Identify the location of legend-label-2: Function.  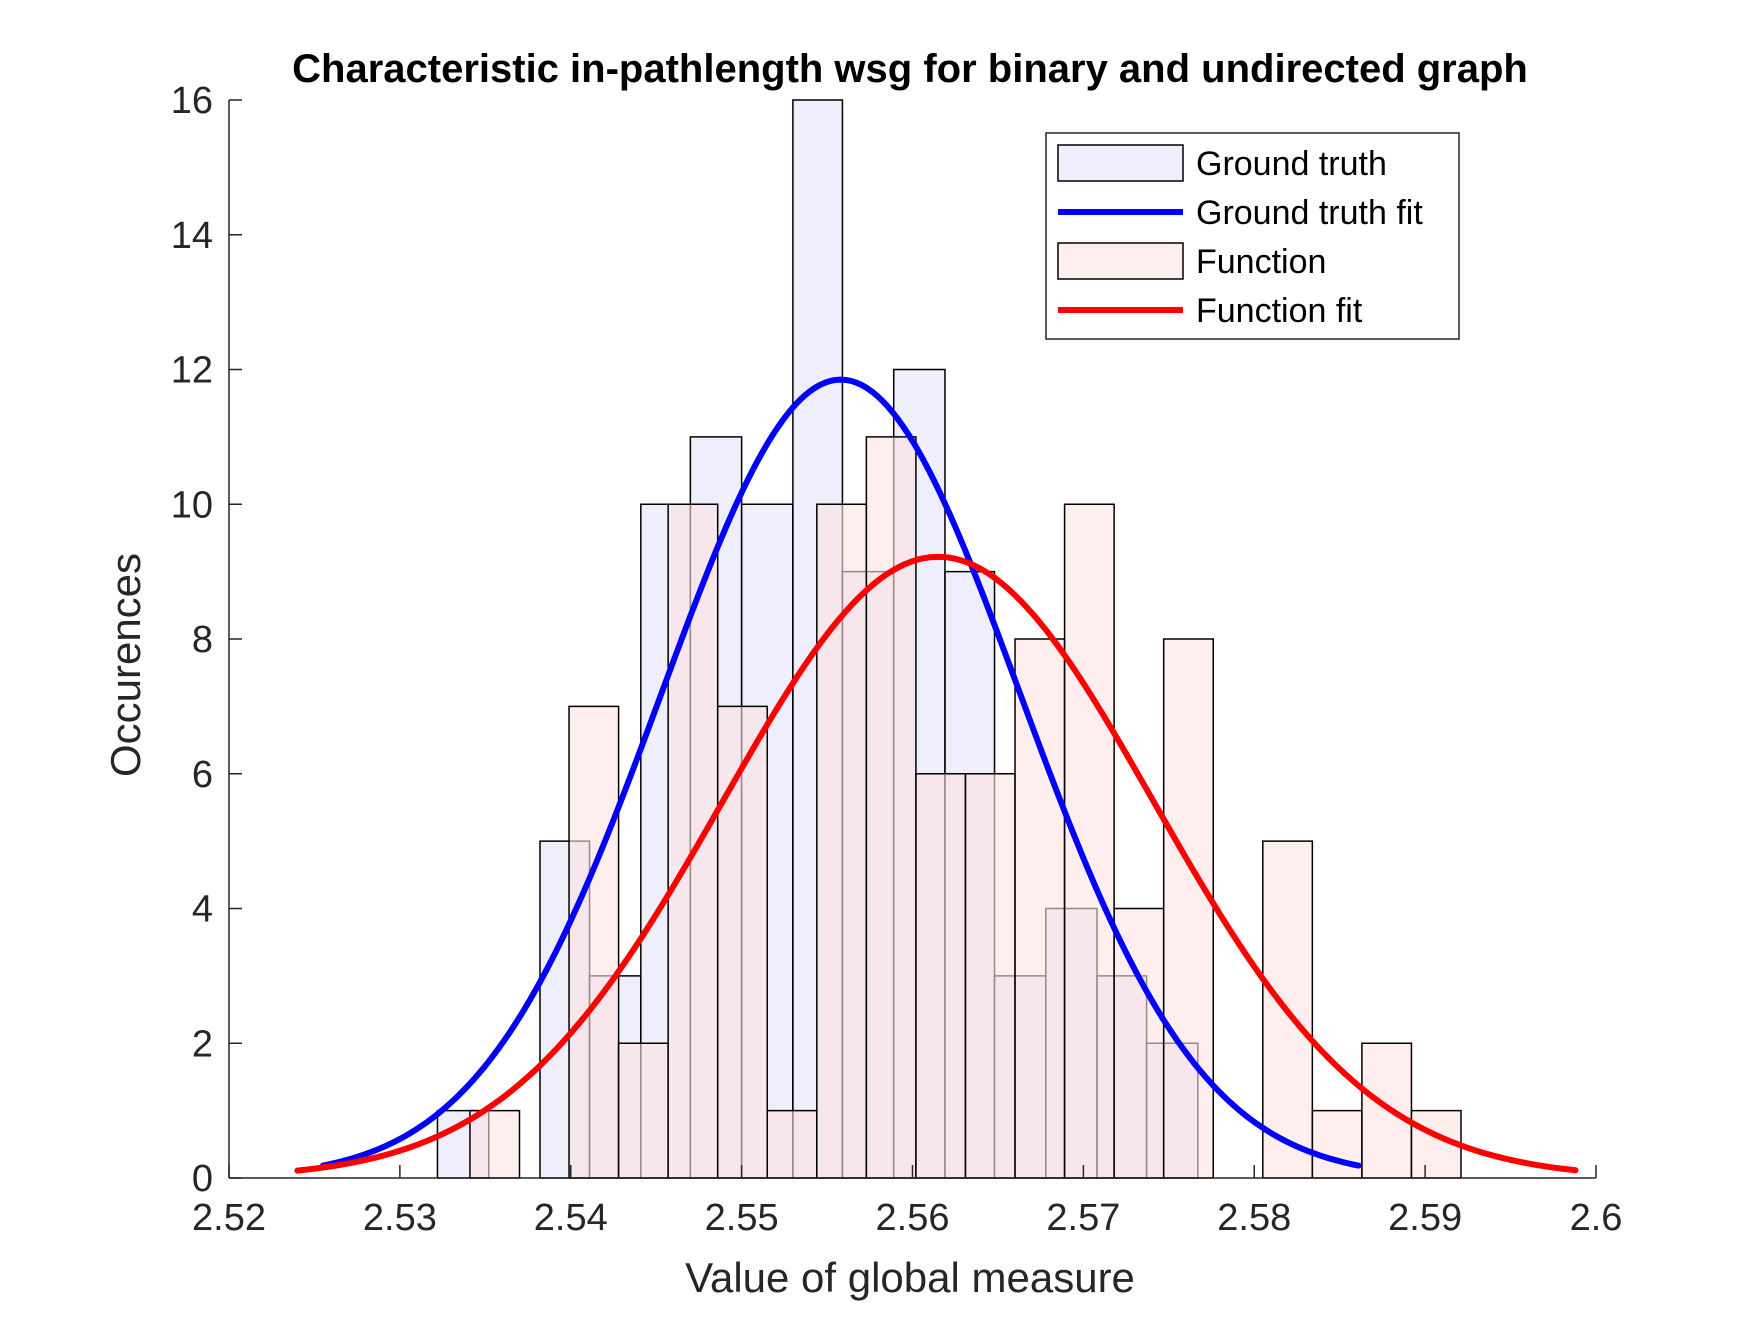
(1261, 262).